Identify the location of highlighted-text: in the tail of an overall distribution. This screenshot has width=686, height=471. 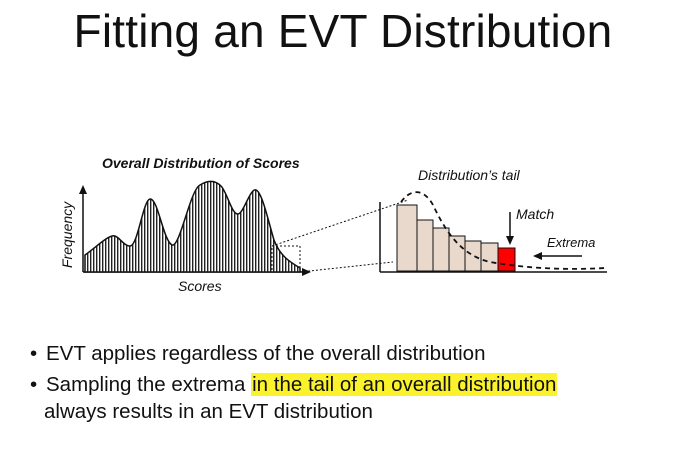
(404, 384).